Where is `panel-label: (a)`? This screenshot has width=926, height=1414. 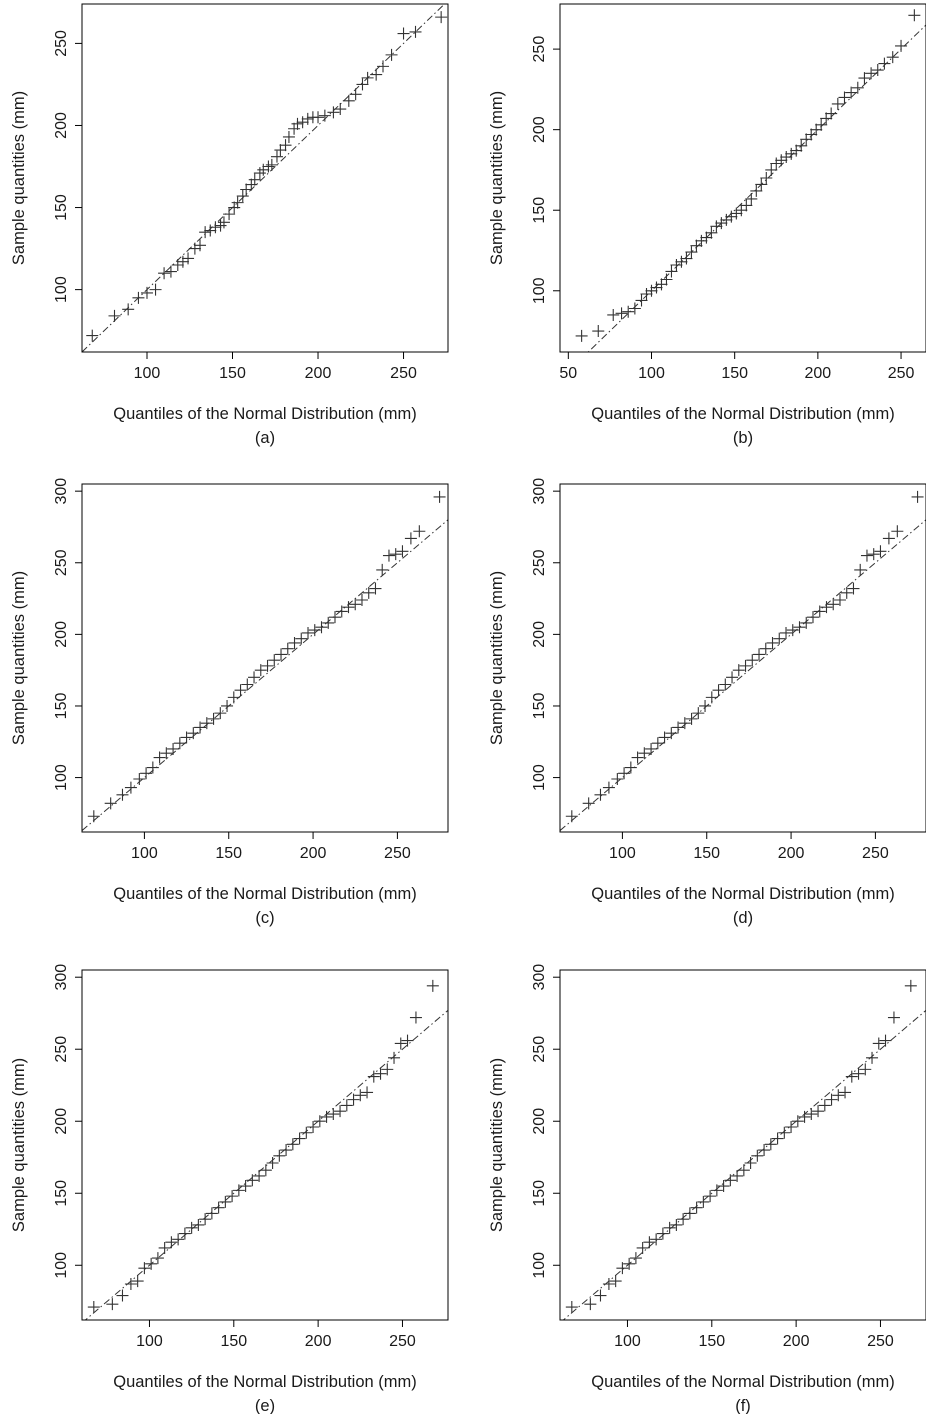
panel-label: (a) is located at coordinates (265, 438).